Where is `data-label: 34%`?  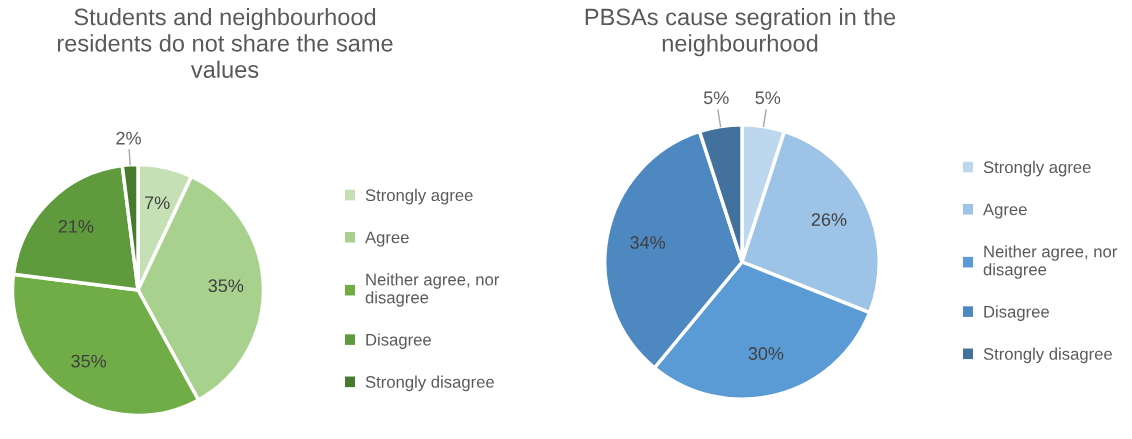
data-label: 34% is located at coordinates (648, 242).